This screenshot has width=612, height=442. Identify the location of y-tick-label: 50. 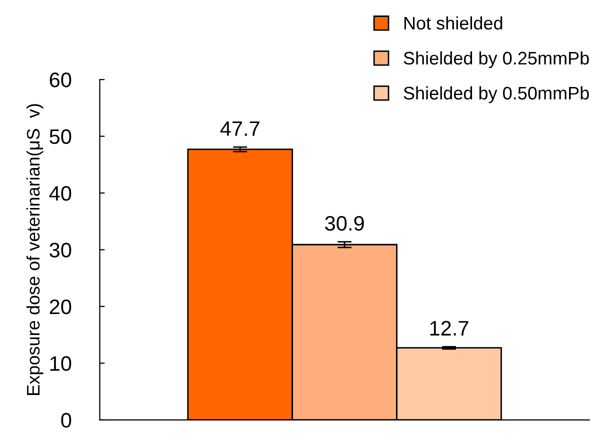
(61, 136).